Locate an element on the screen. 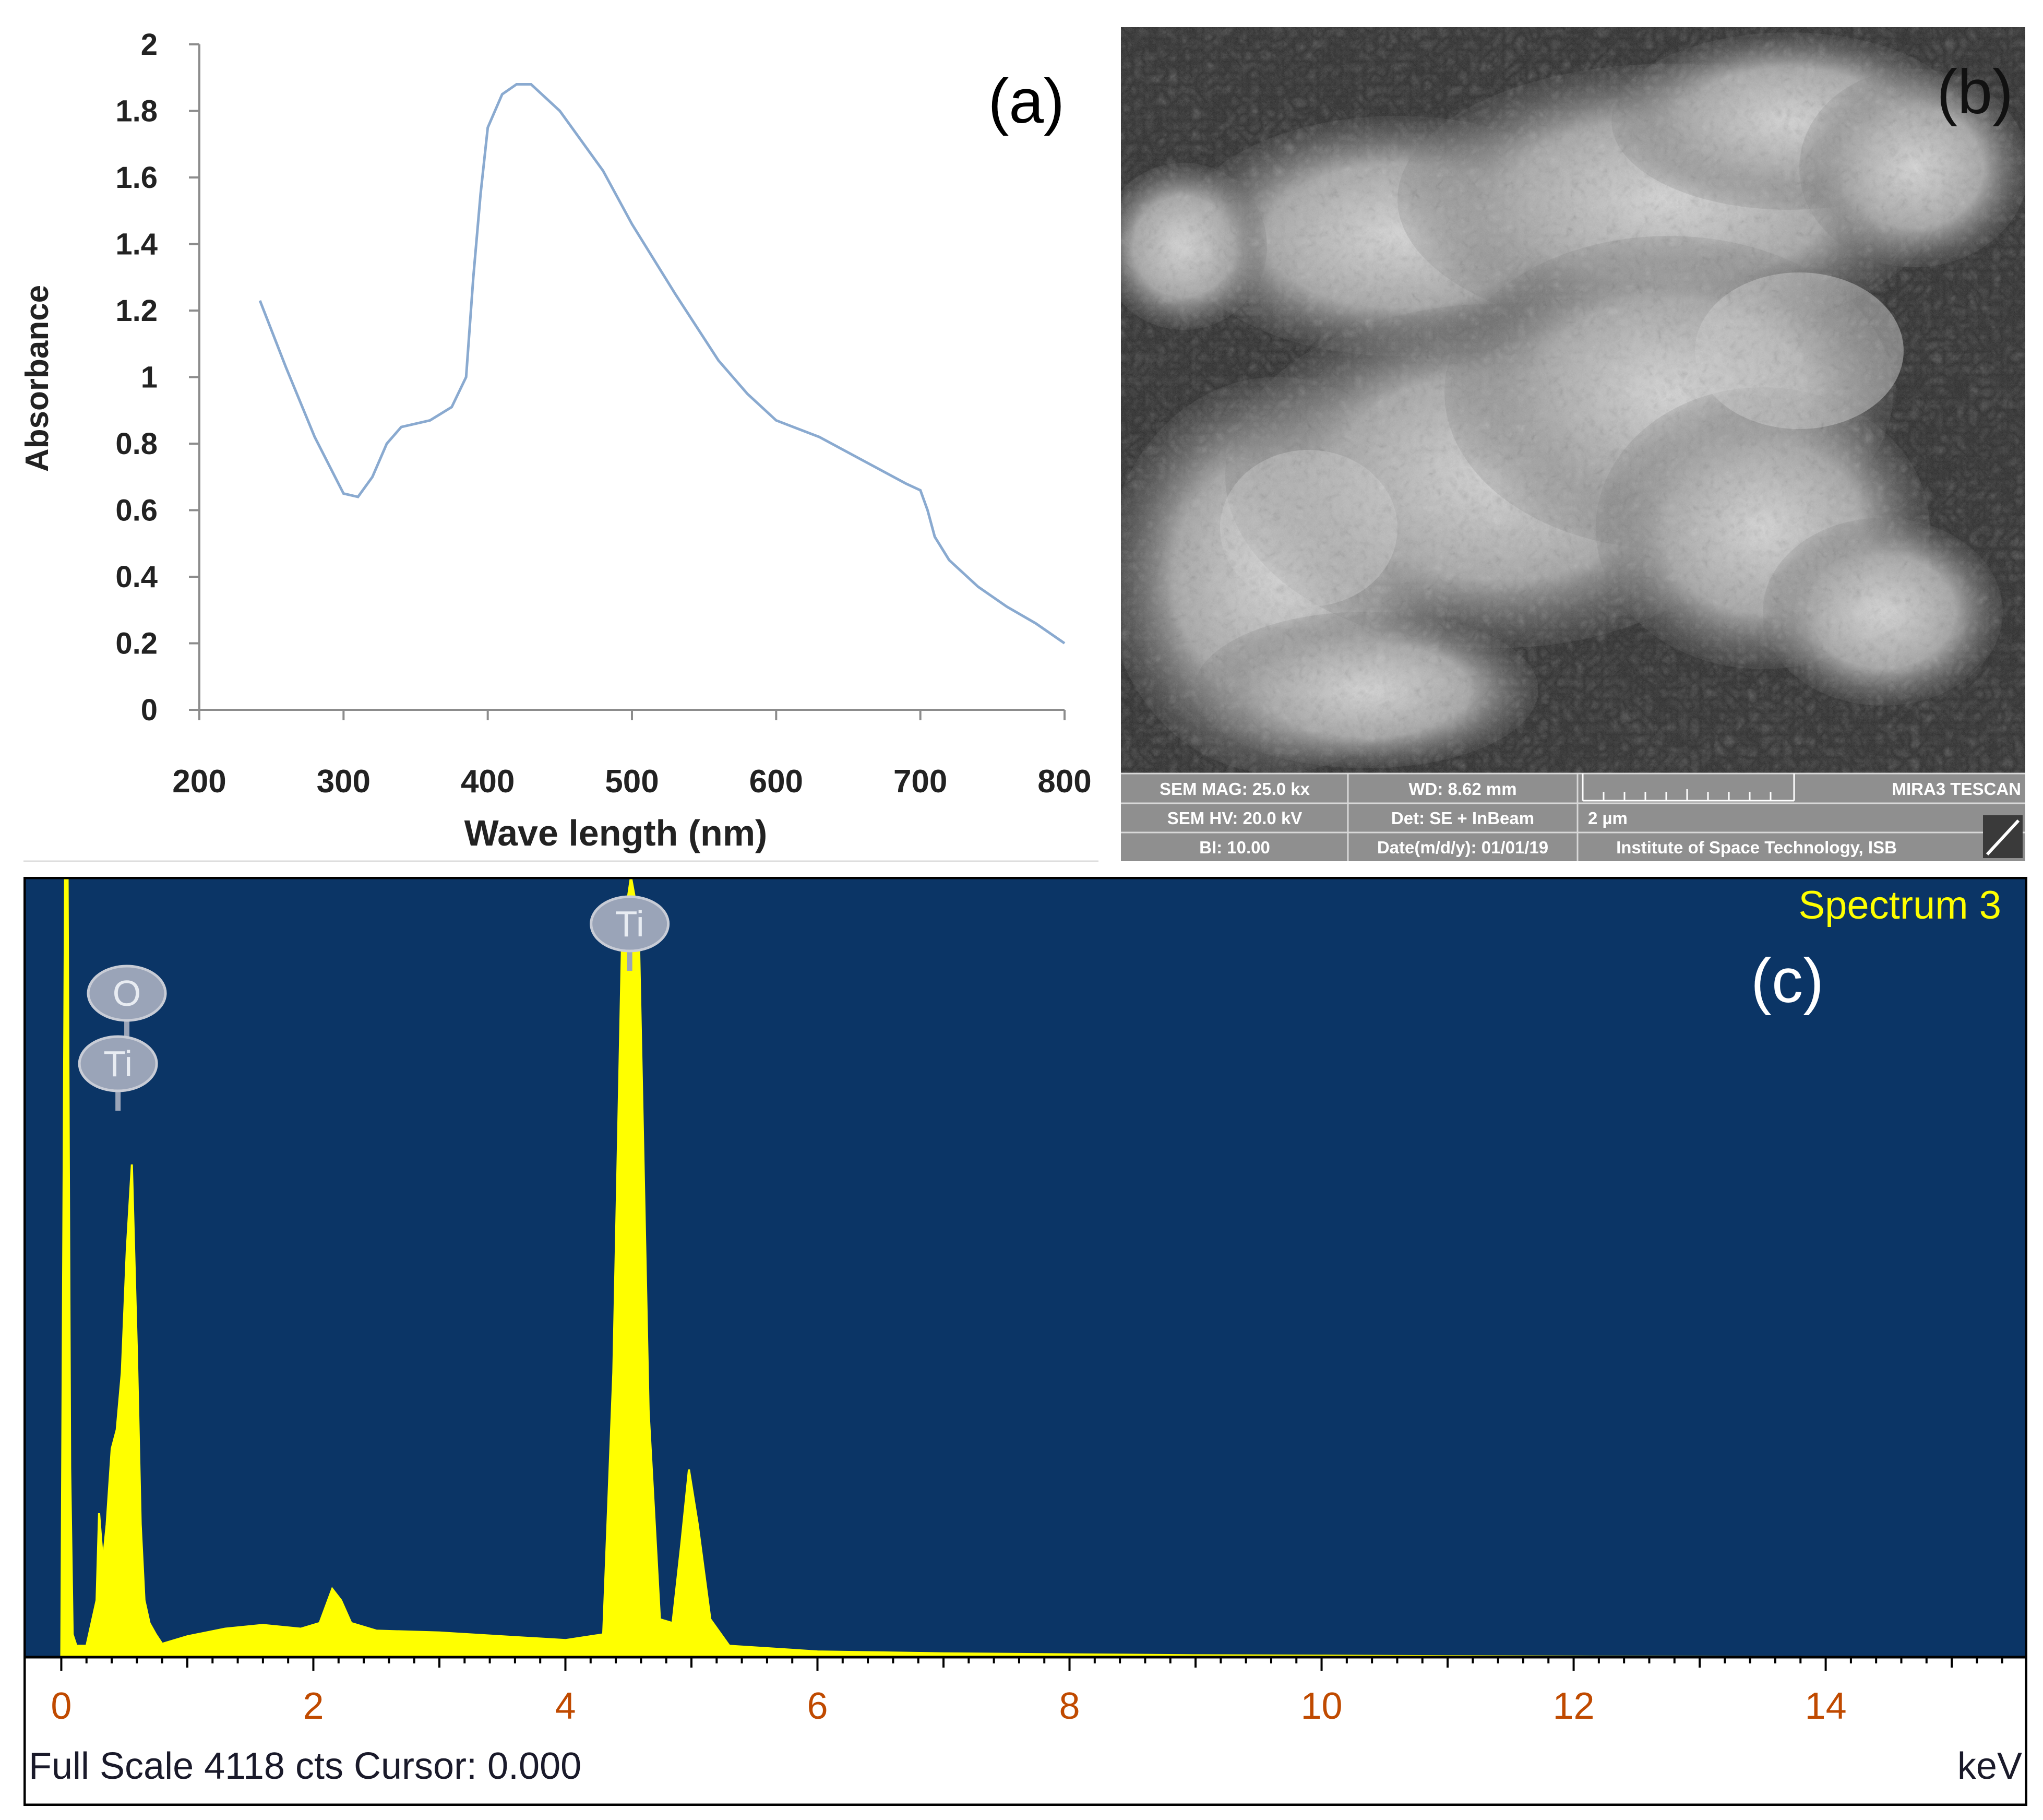  working-distance-label: WD: 8.62 mm is located at coordinates (1462, 789).